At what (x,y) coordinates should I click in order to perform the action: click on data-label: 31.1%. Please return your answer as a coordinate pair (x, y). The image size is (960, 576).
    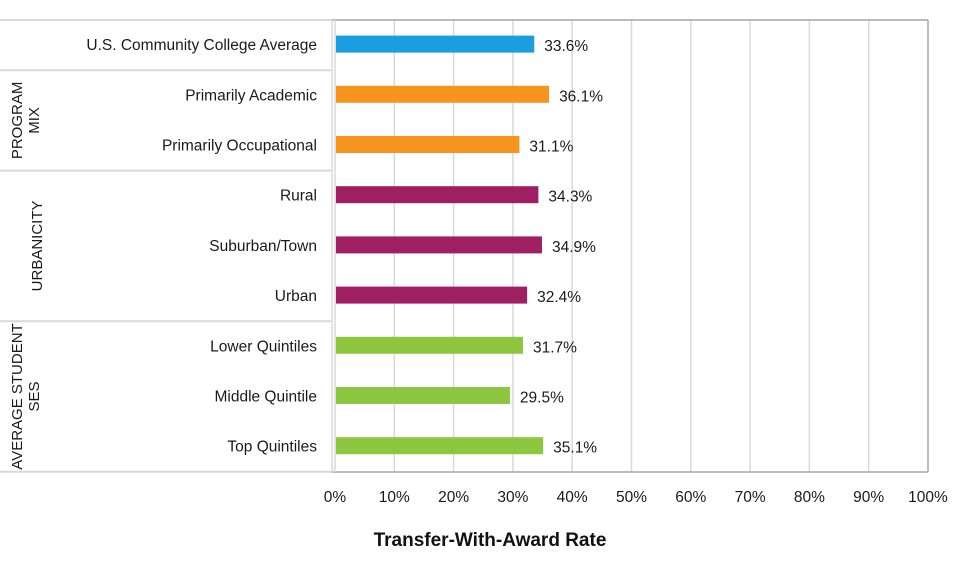
    Looking at the image, I should click on (551, 147).